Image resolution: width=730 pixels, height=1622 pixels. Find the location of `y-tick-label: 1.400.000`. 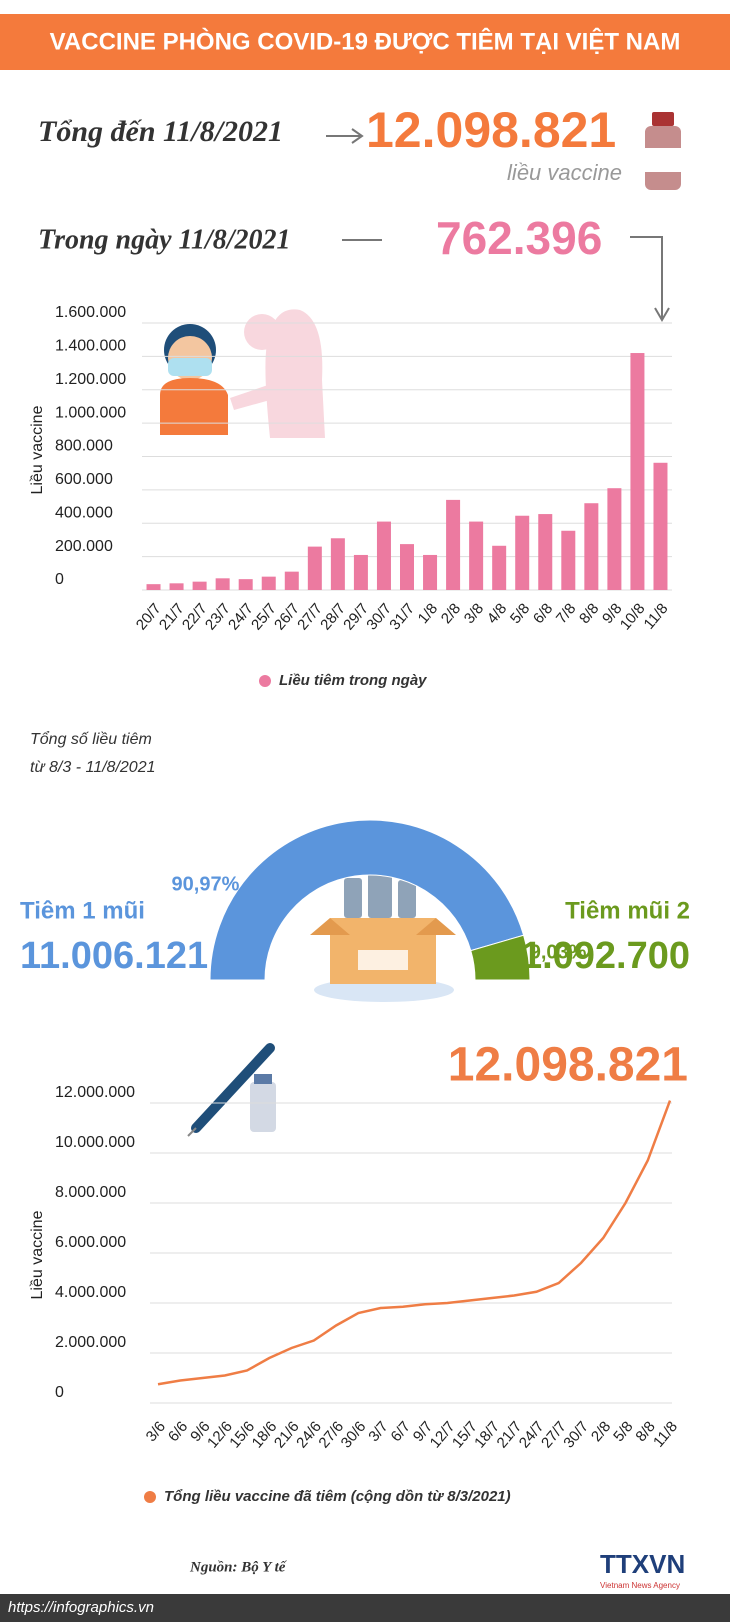

y-tick-label: 1.400.000 is located at coordinates (90, 346).